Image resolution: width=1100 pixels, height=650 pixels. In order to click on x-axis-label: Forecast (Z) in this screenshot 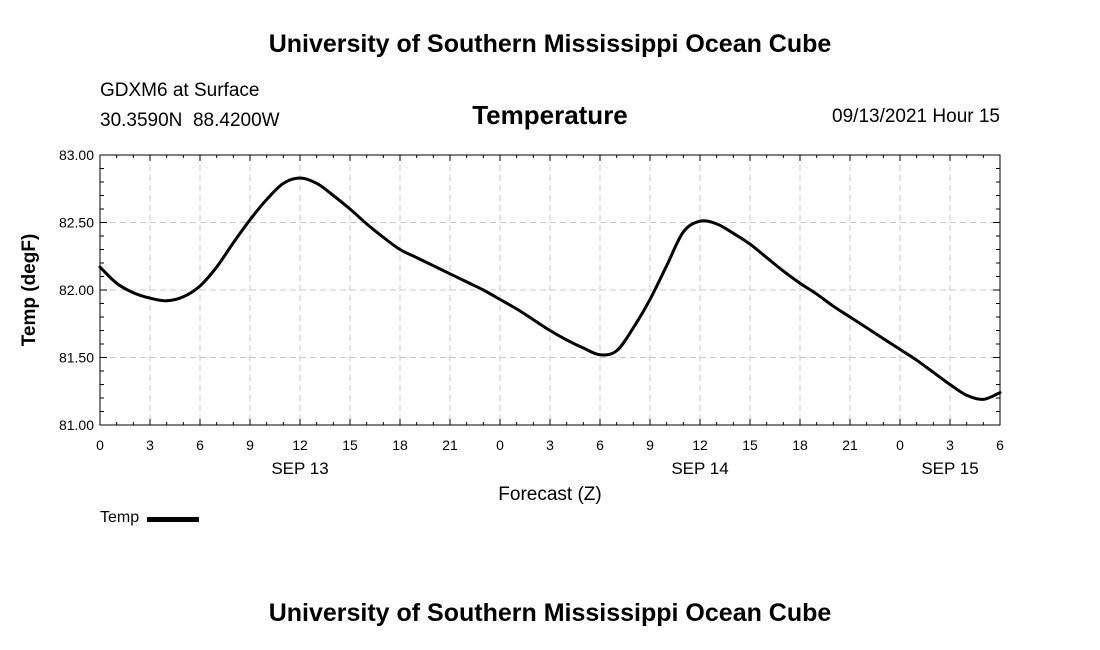, I will do `click(549, 494)`.